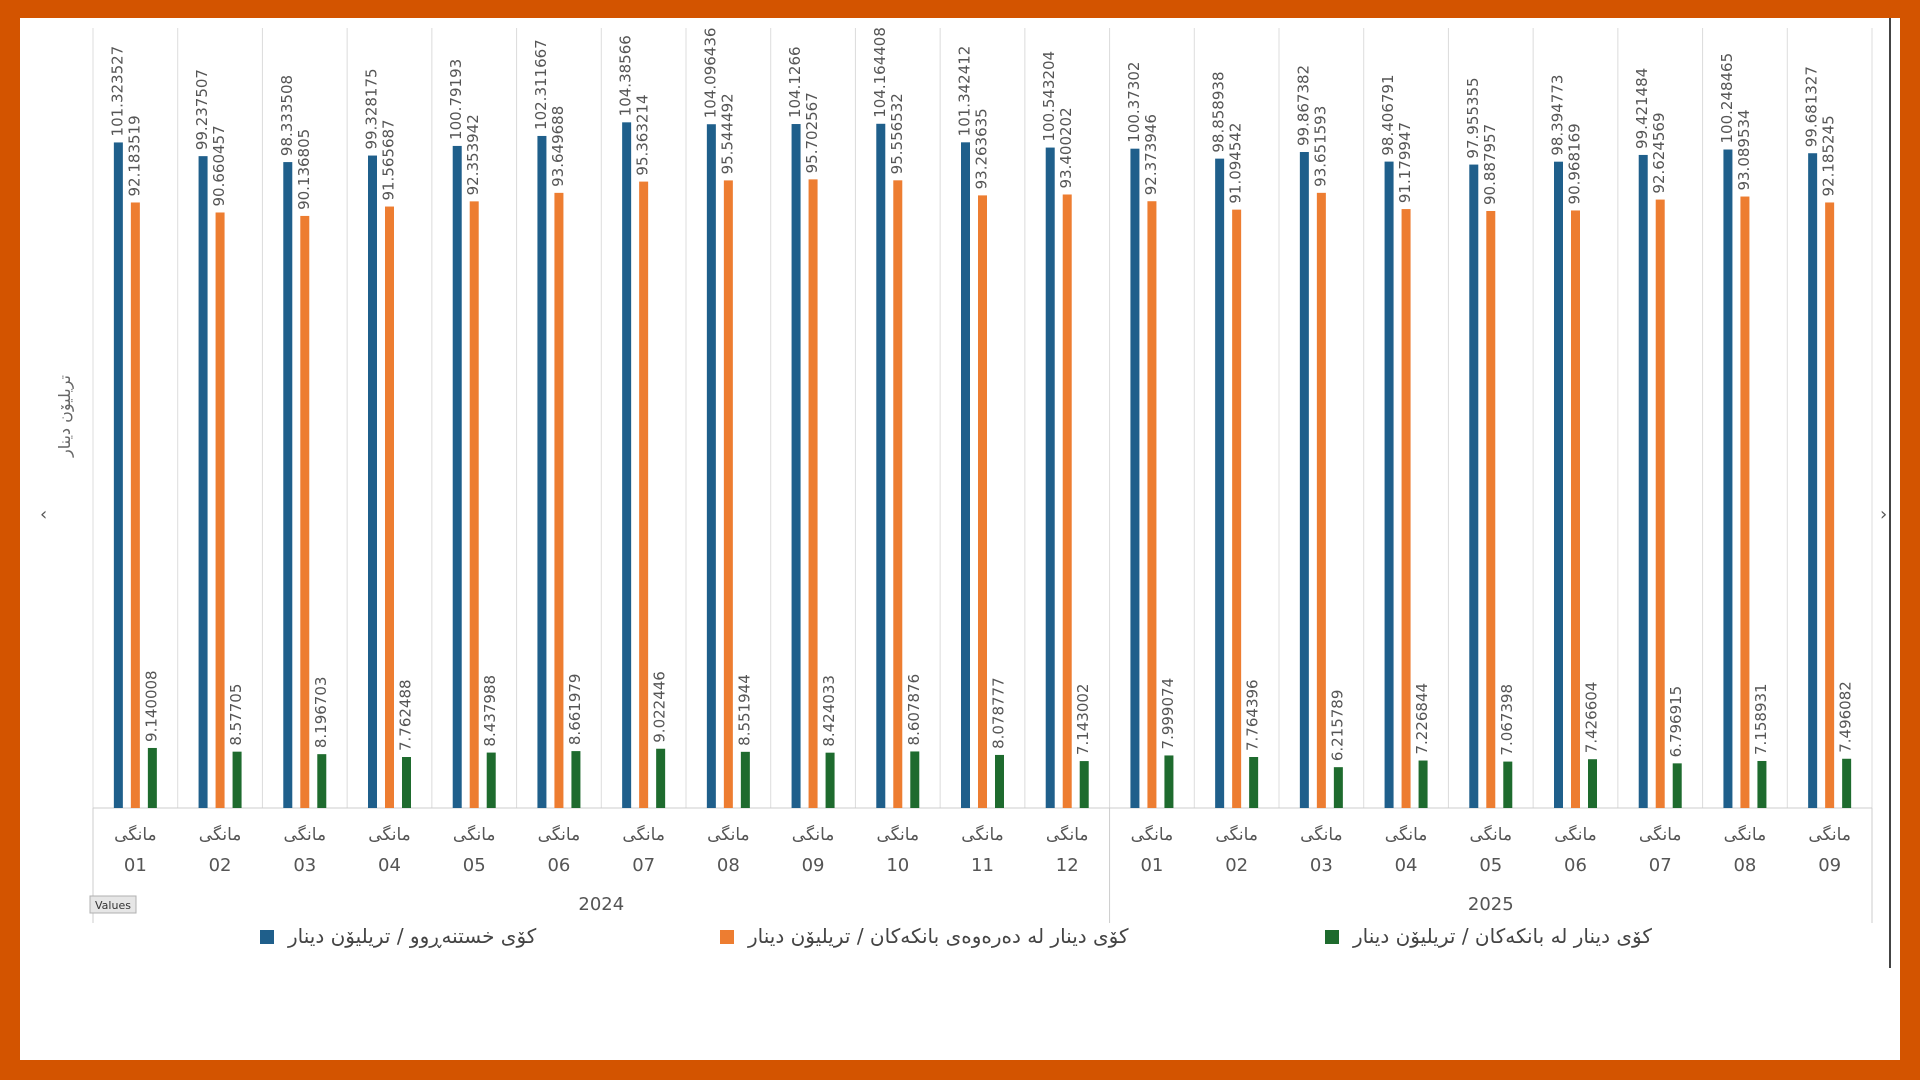 The height and width of the screenshot is (1080, 1920). I want to click on data-label-3-15: 6.215789, so click(1337, 726).